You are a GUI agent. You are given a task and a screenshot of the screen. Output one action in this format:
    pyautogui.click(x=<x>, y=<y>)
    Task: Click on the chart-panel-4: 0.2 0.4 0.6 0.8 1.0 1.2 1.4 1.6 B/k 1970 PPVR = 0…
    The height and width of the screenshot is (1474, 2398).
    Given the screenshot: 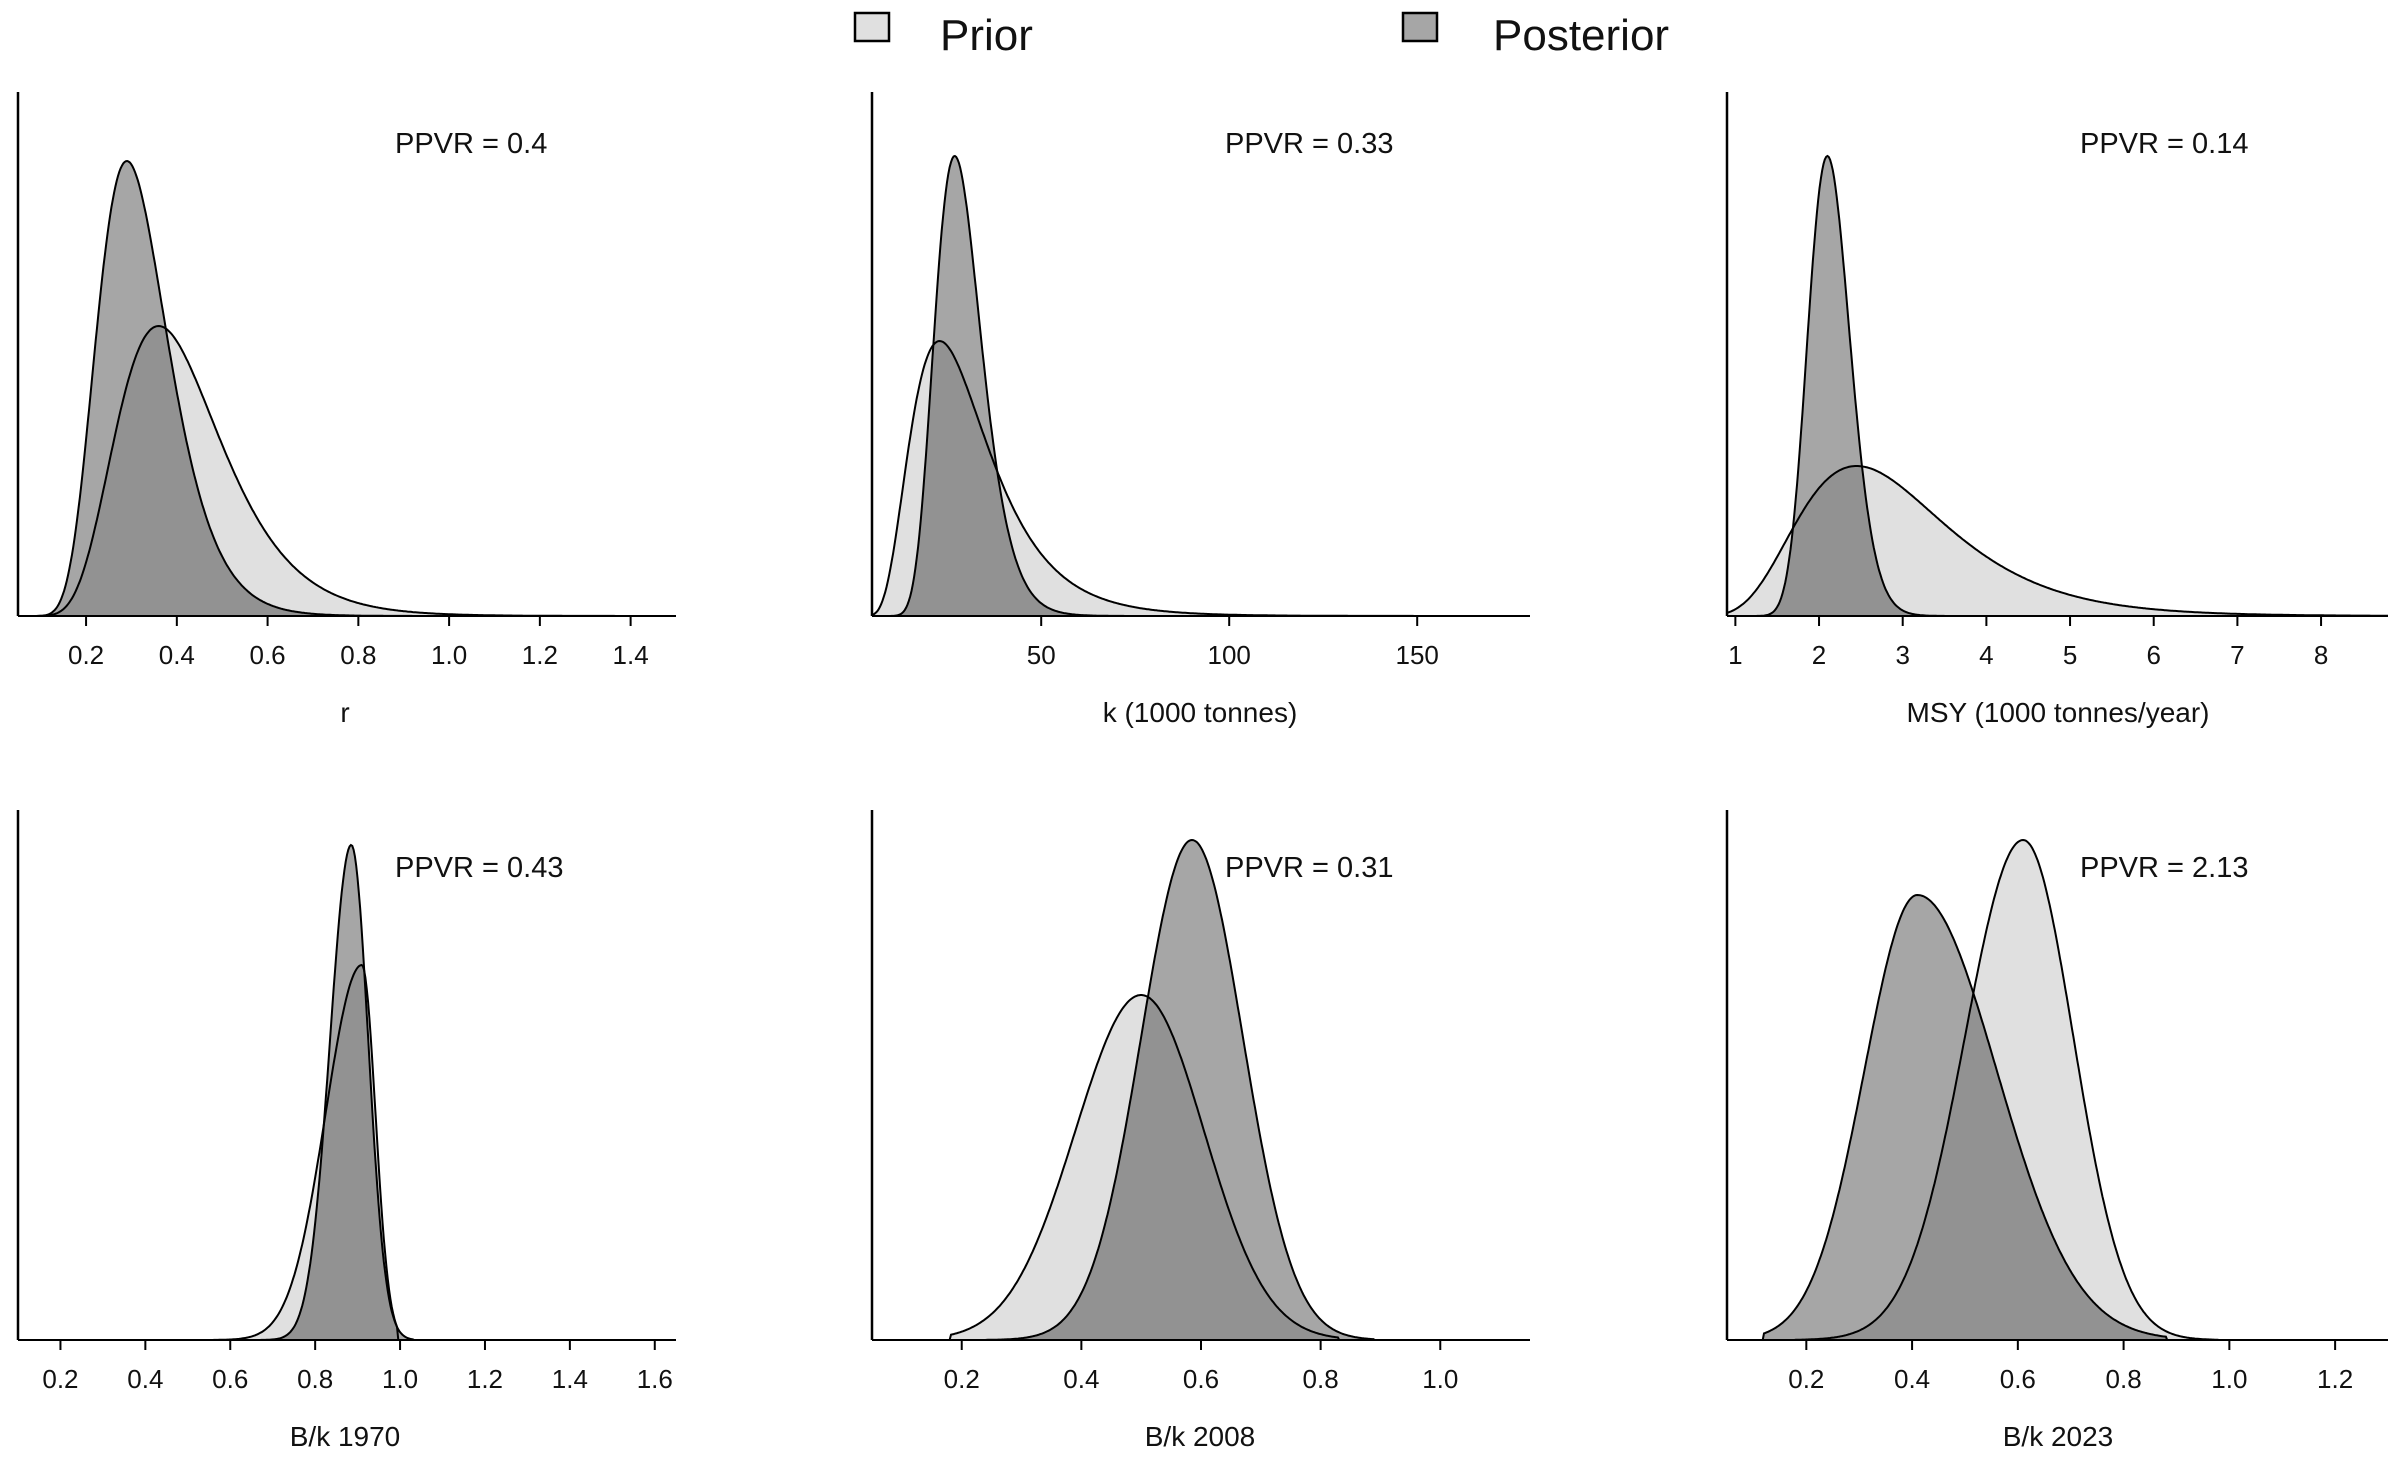 What is the action you would take?
    pyautogui.click(x=346, y=1131)
    